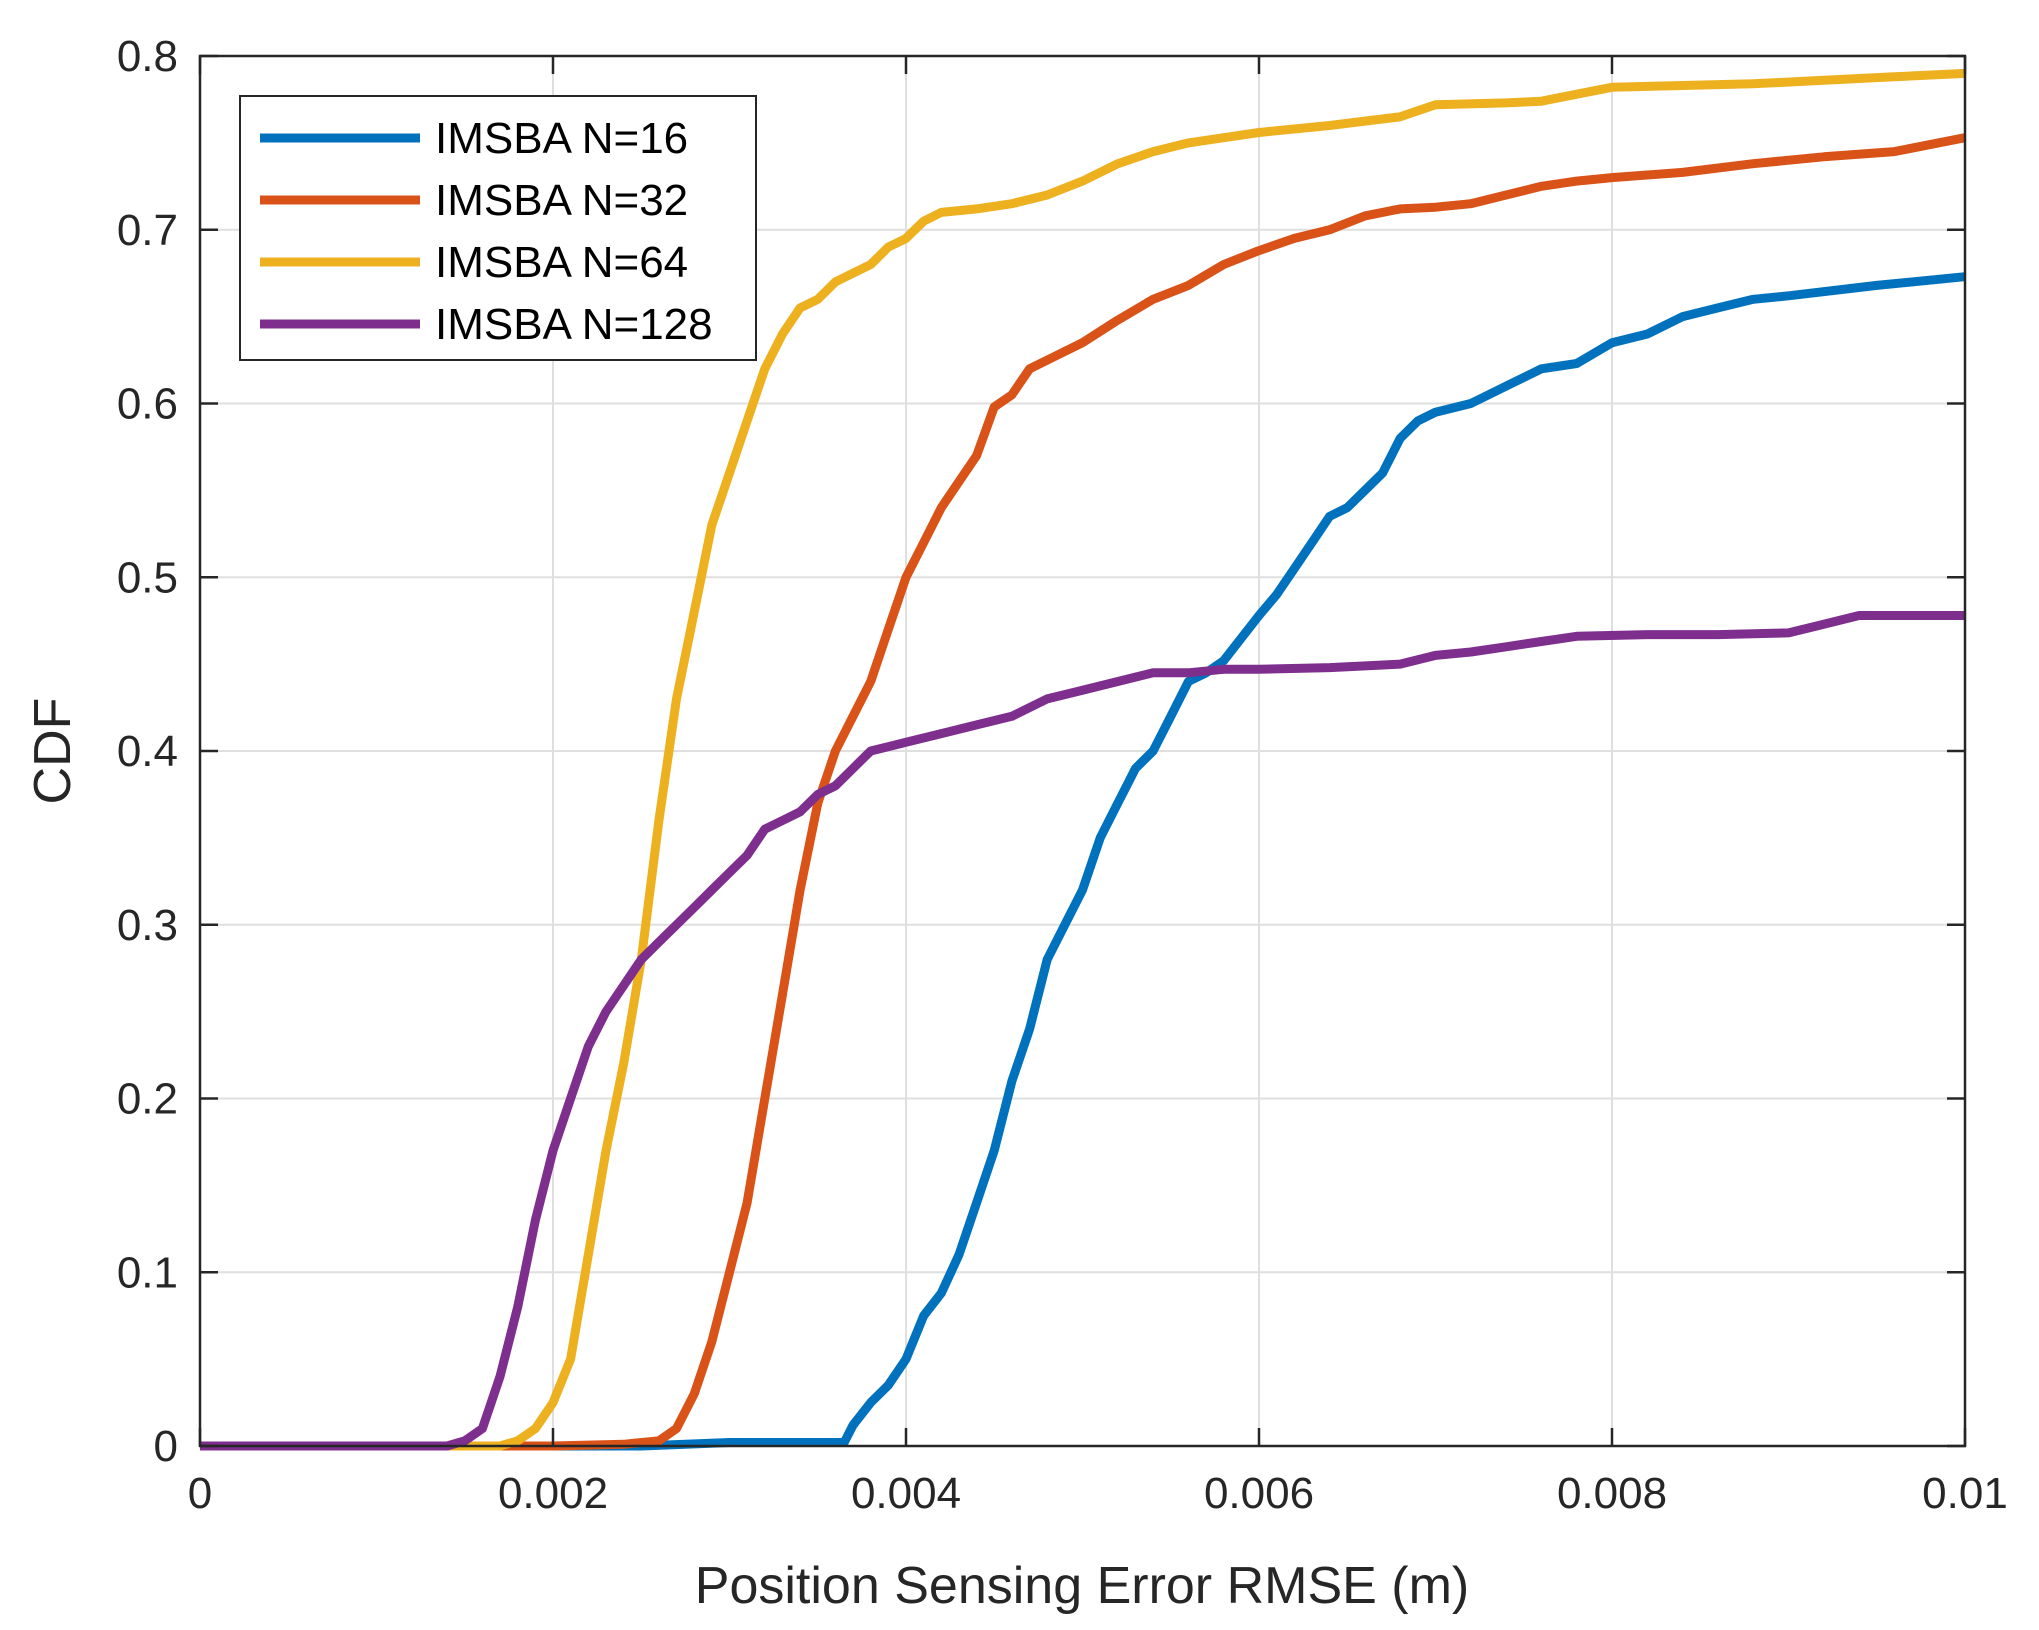 This screenshot has height=1630, width=2039. What do you see at coordinates (561, 200) in the screenshot?
I see `legend-label: IMSBA N=32` at bounding box center [561, 200].